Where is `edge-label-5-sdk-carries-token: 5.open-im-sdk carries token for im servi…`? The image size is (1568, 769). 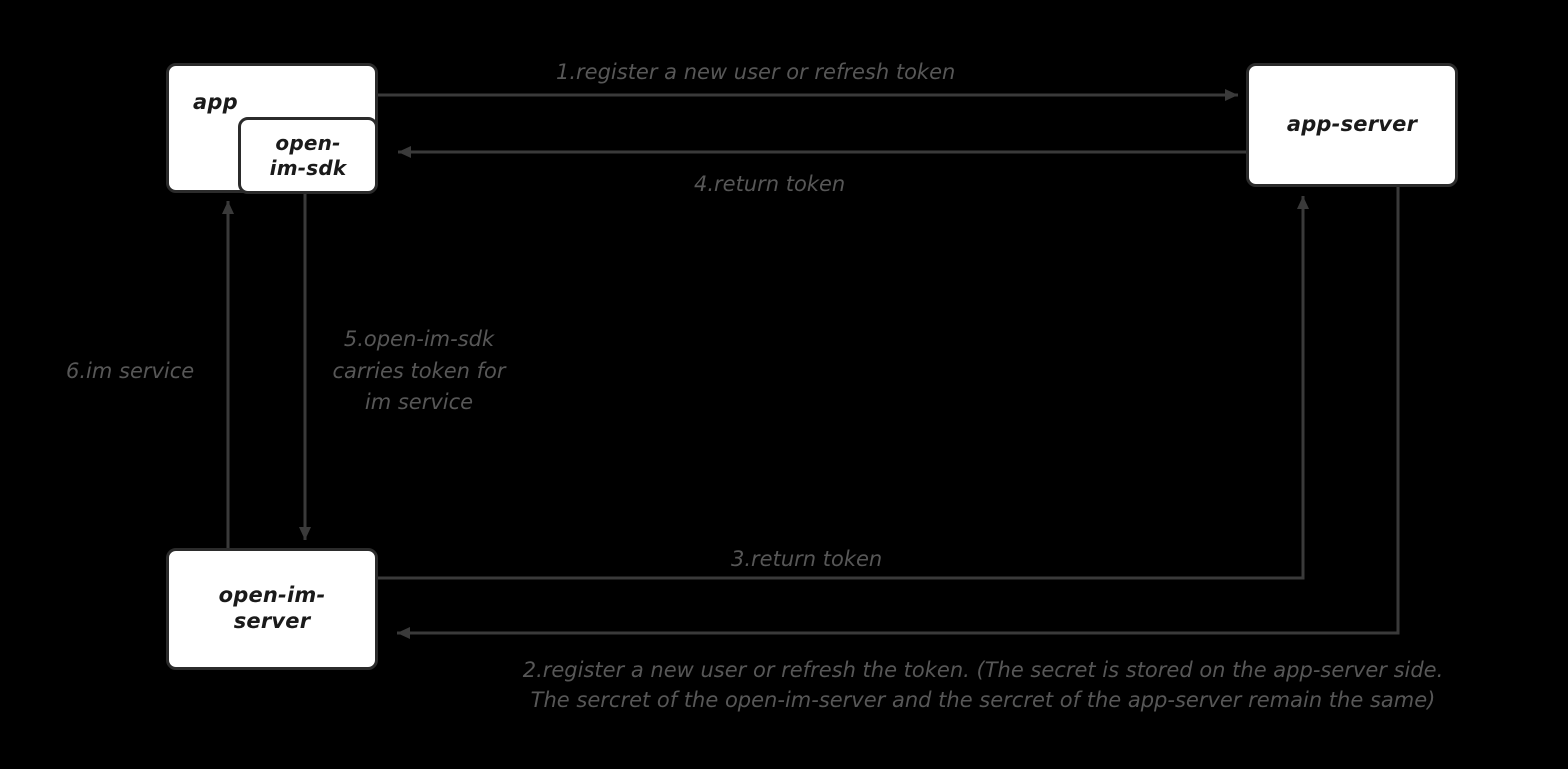
edge-label-5-sdk-carries-token: 5.open-im-sdk carries token for im servi… is located at coordinates (419, 370).